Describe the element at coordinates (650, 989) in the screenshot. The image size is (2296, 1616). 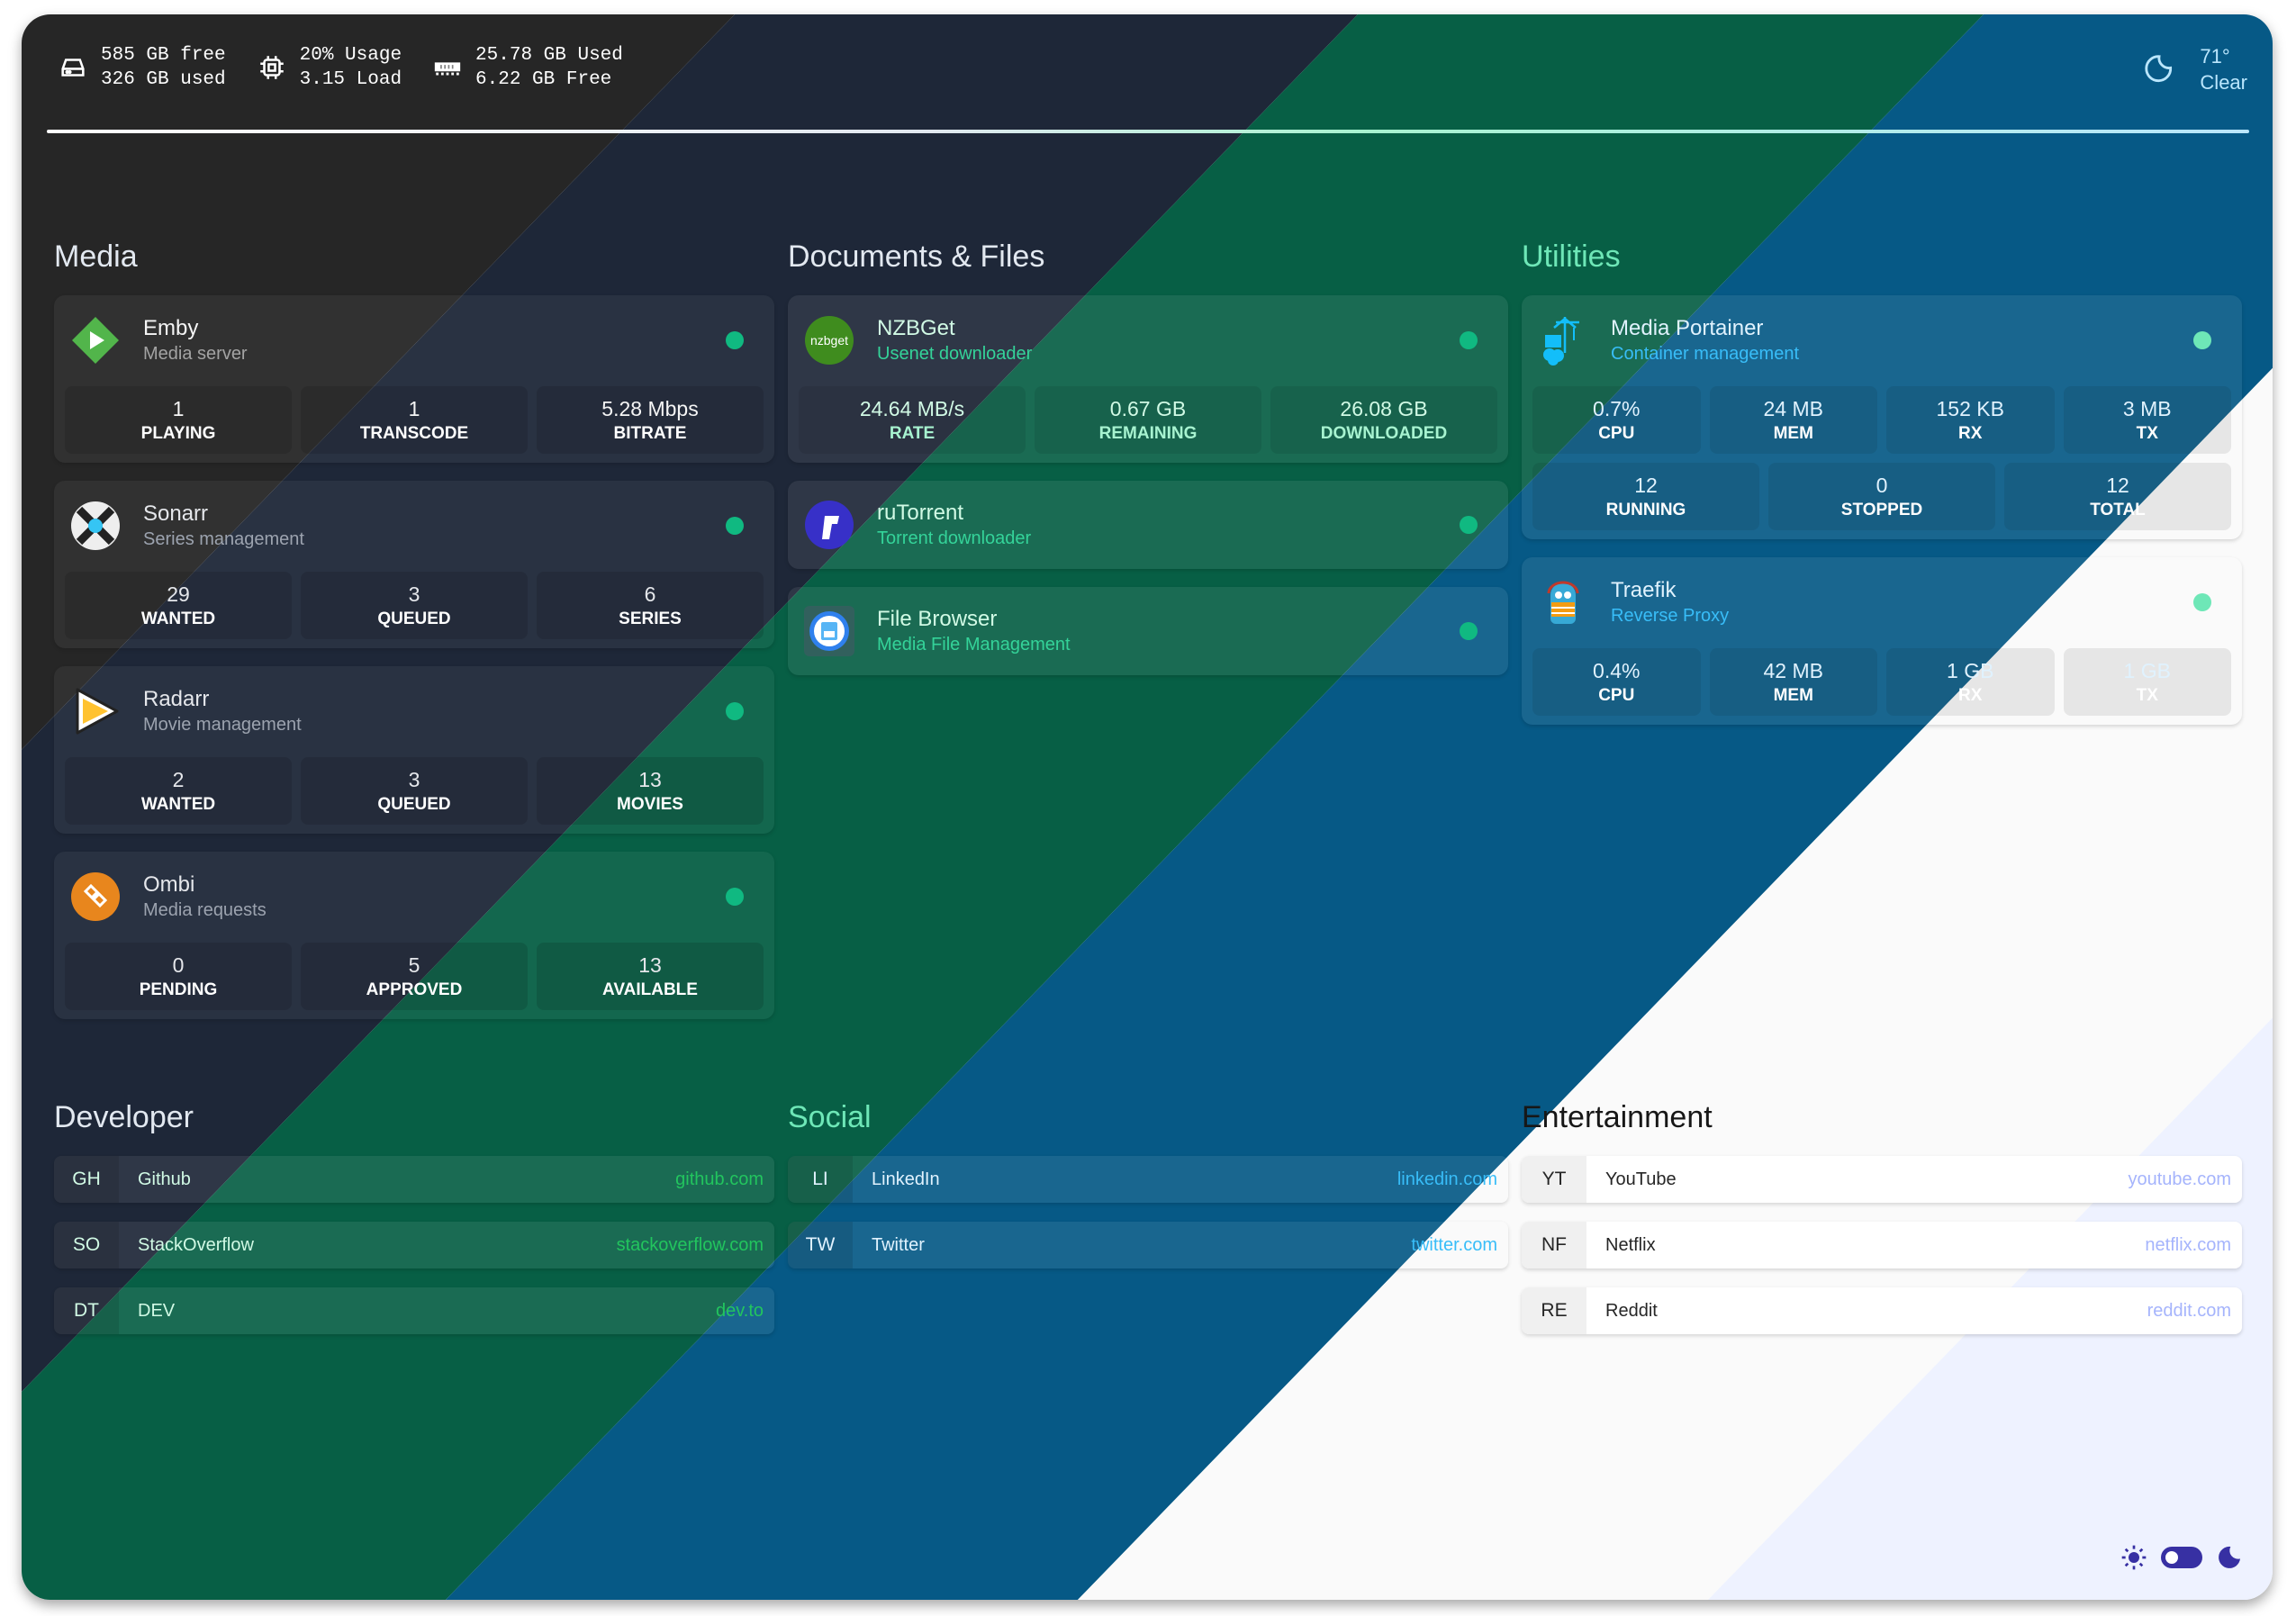
I see `stat-label: Available` at that location.